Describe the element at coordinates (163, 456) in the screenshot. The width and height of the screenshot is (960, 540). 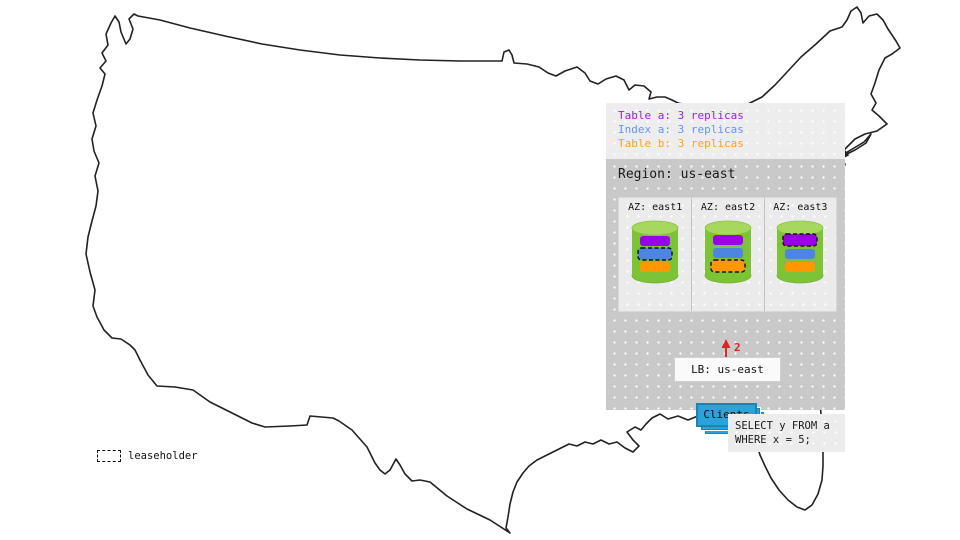
I see `leaseholder-key-label: leaseholder` at that location.